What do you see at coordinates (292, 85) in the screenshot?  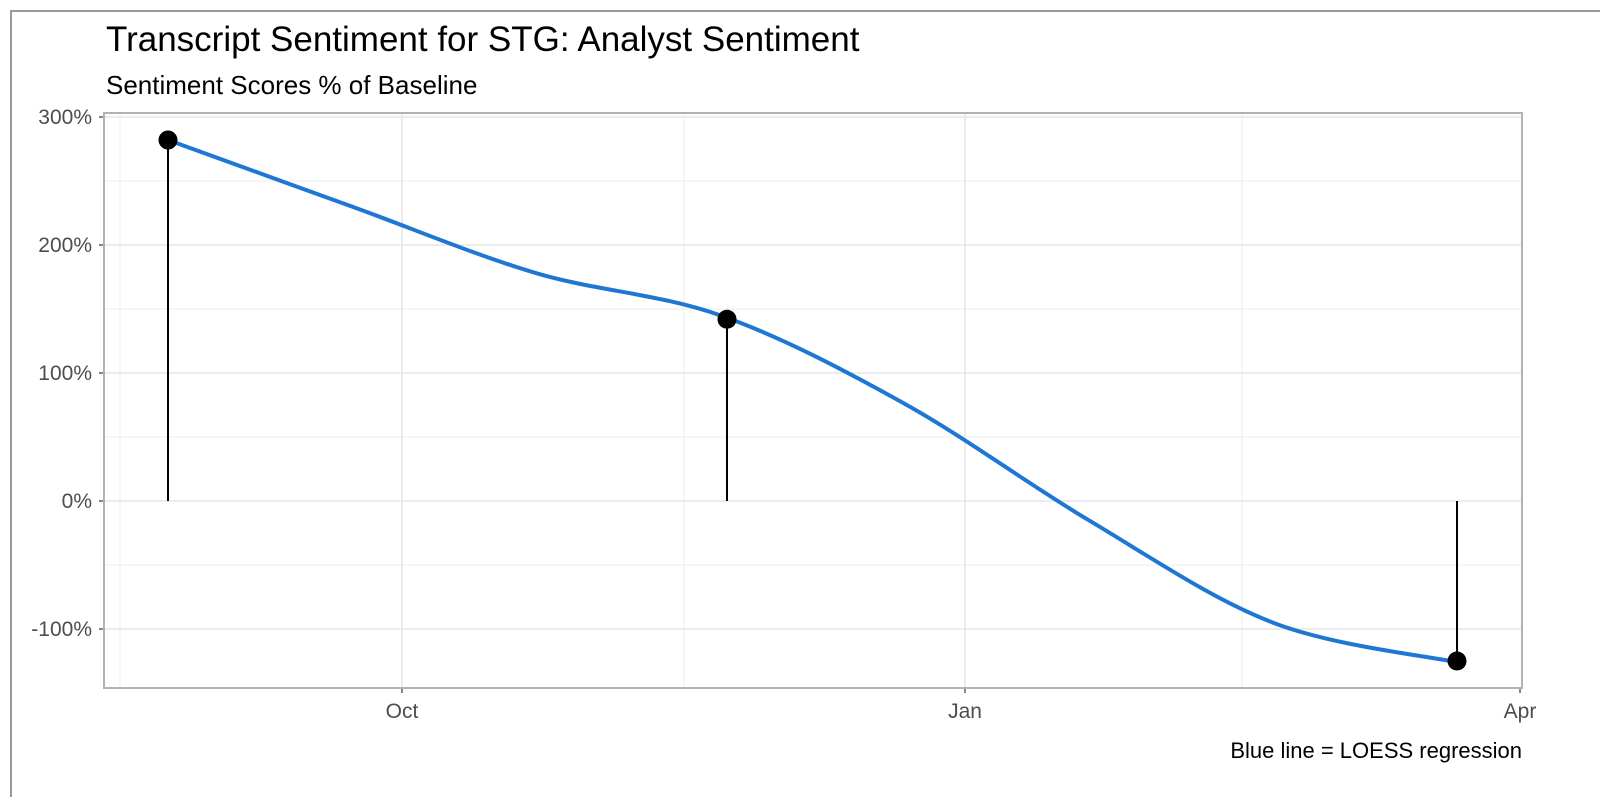 I see `chart-subtitle: Sentiment Scores % of Baseline` at bounding box center [292, 85].